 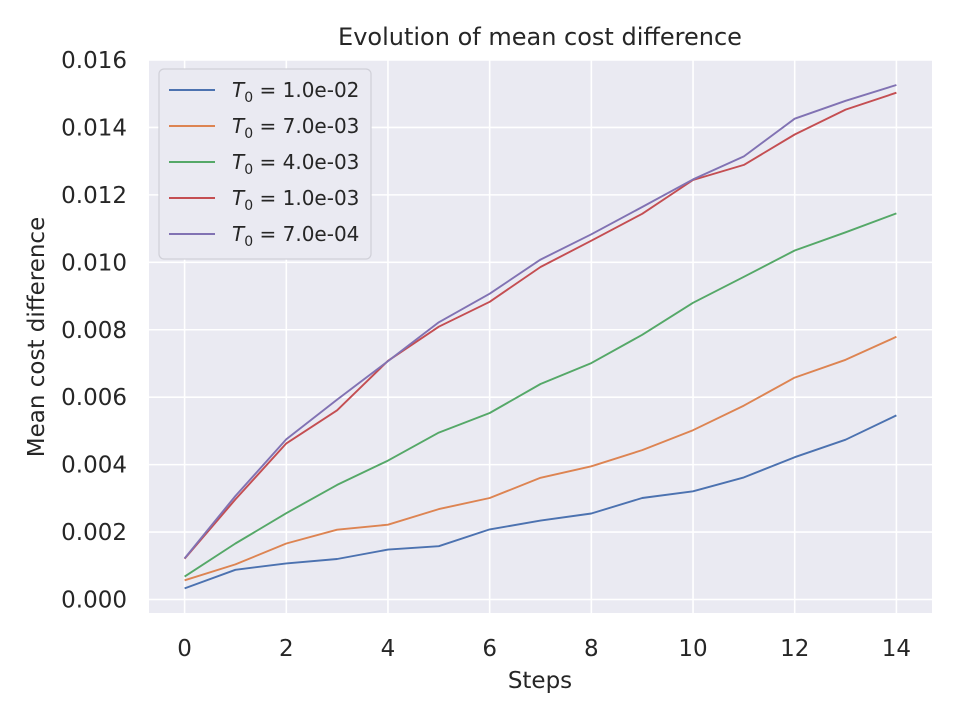 I want to click on x-tick-label: 4, so click(x=388, y=649).